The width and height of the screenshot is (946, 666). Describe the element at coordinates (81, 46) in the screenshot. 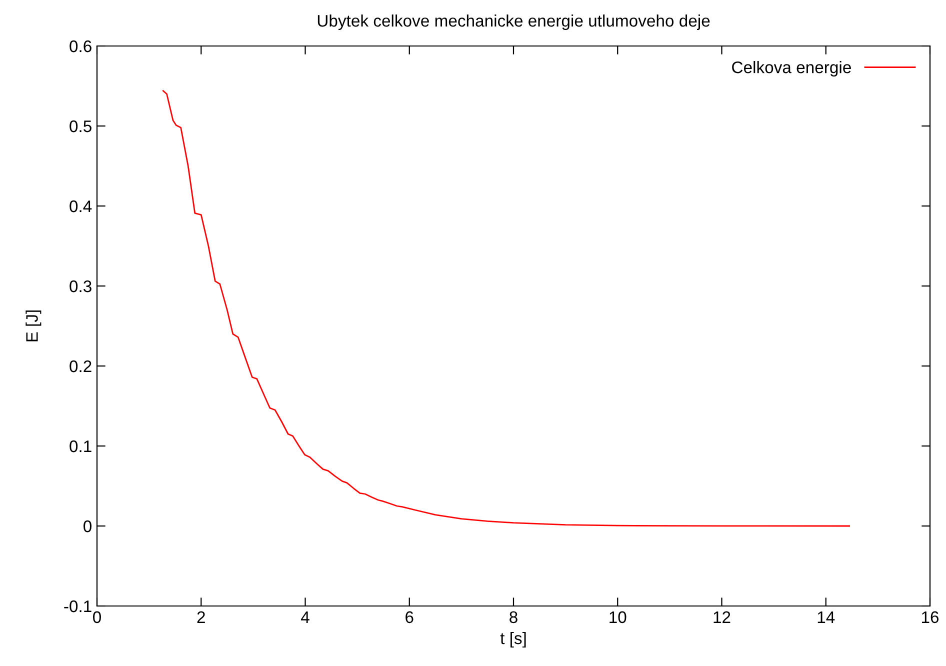

I see `y-tick-label: 0.6` at that location.